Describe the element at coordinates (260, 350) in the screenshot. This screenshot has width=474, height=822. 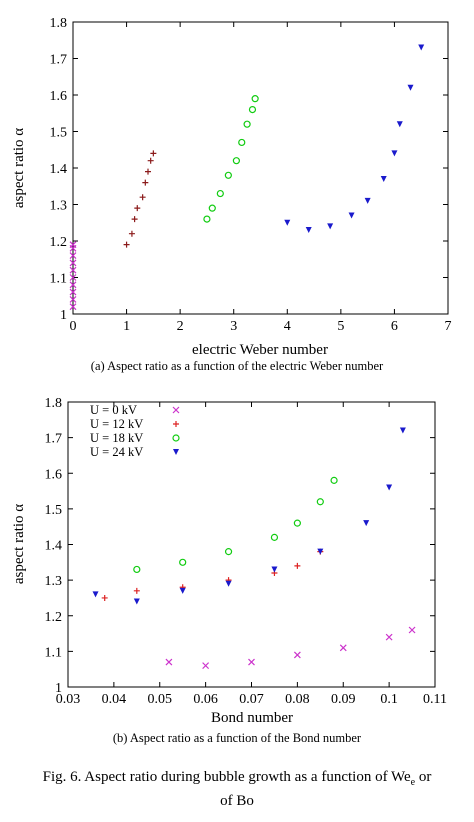
I see `x-axis-label-a: electric Weber number` at that location.